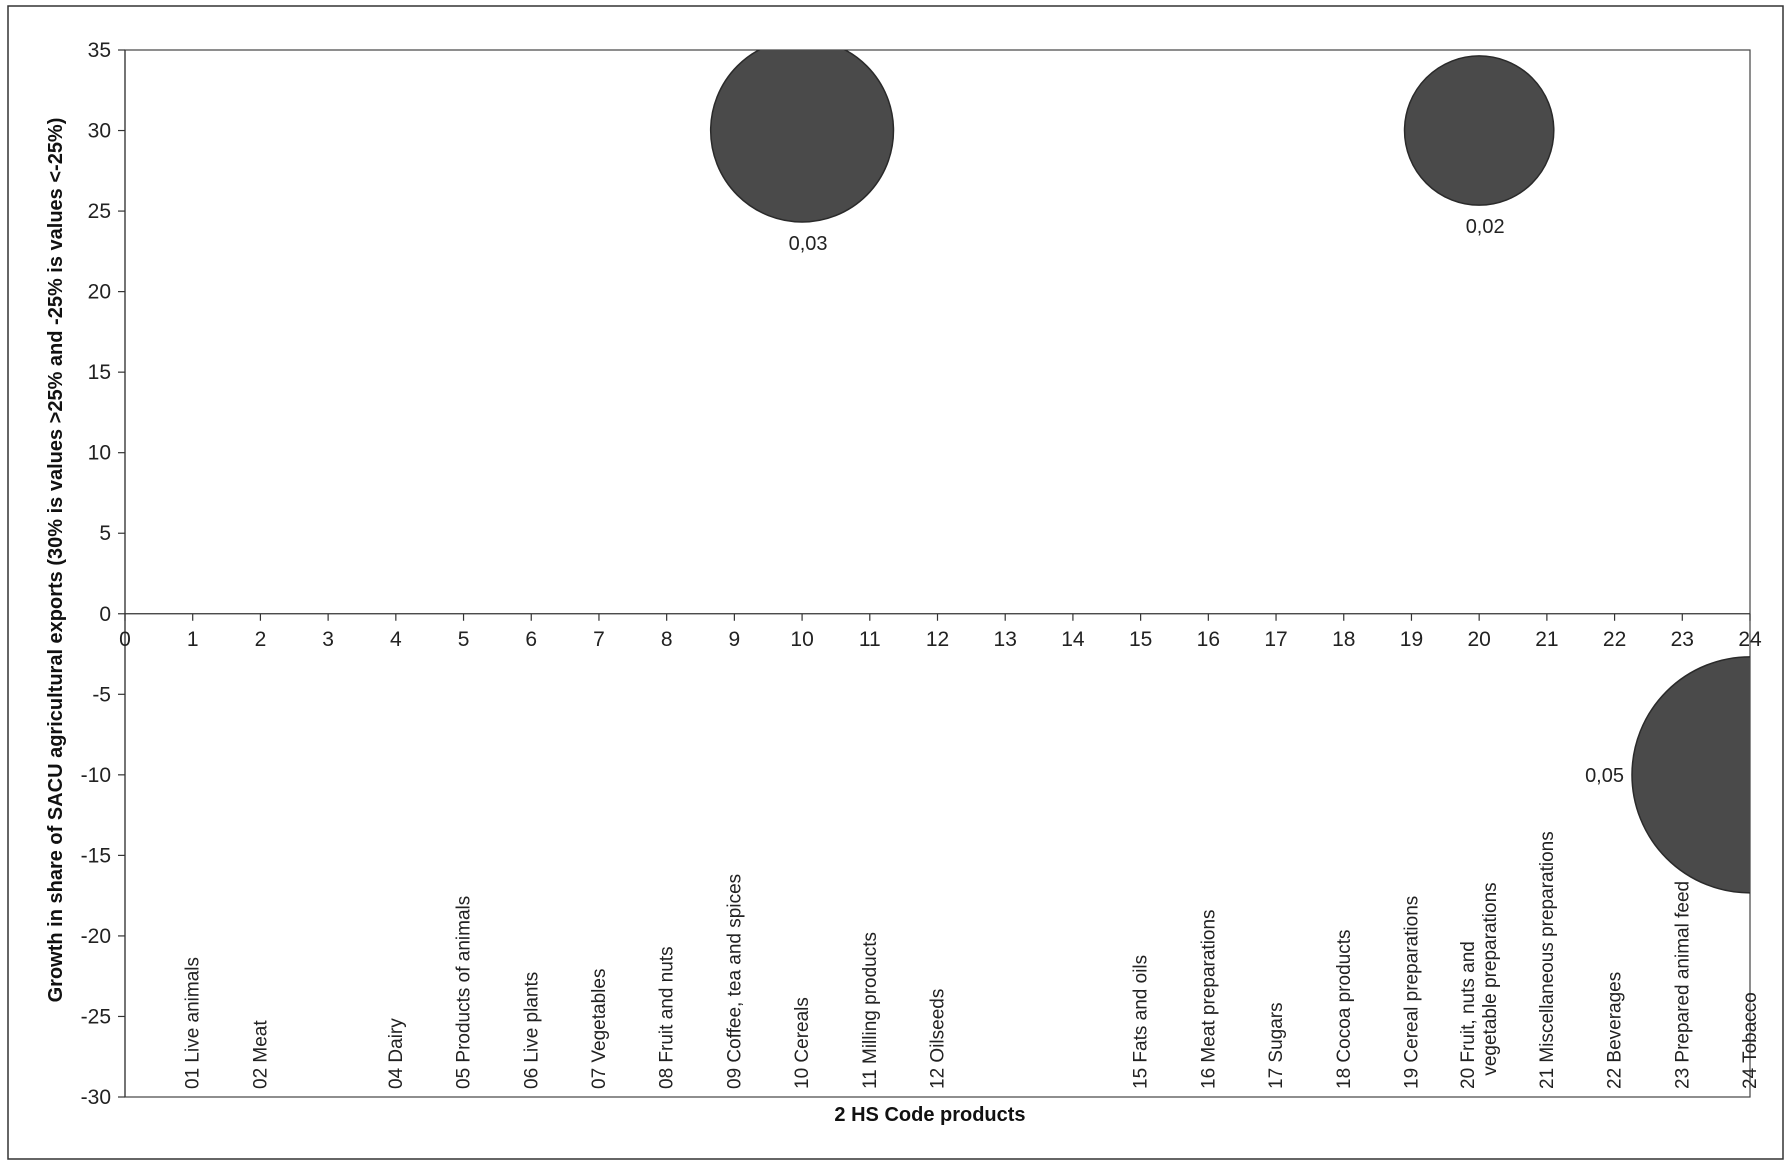 The height and width of the screenshot is (1165, 1791). What do you see at coordinates (396, 1053) in the screenshot?
I see `category-label: 04 Dairy` at bounding box center [396, 1053].